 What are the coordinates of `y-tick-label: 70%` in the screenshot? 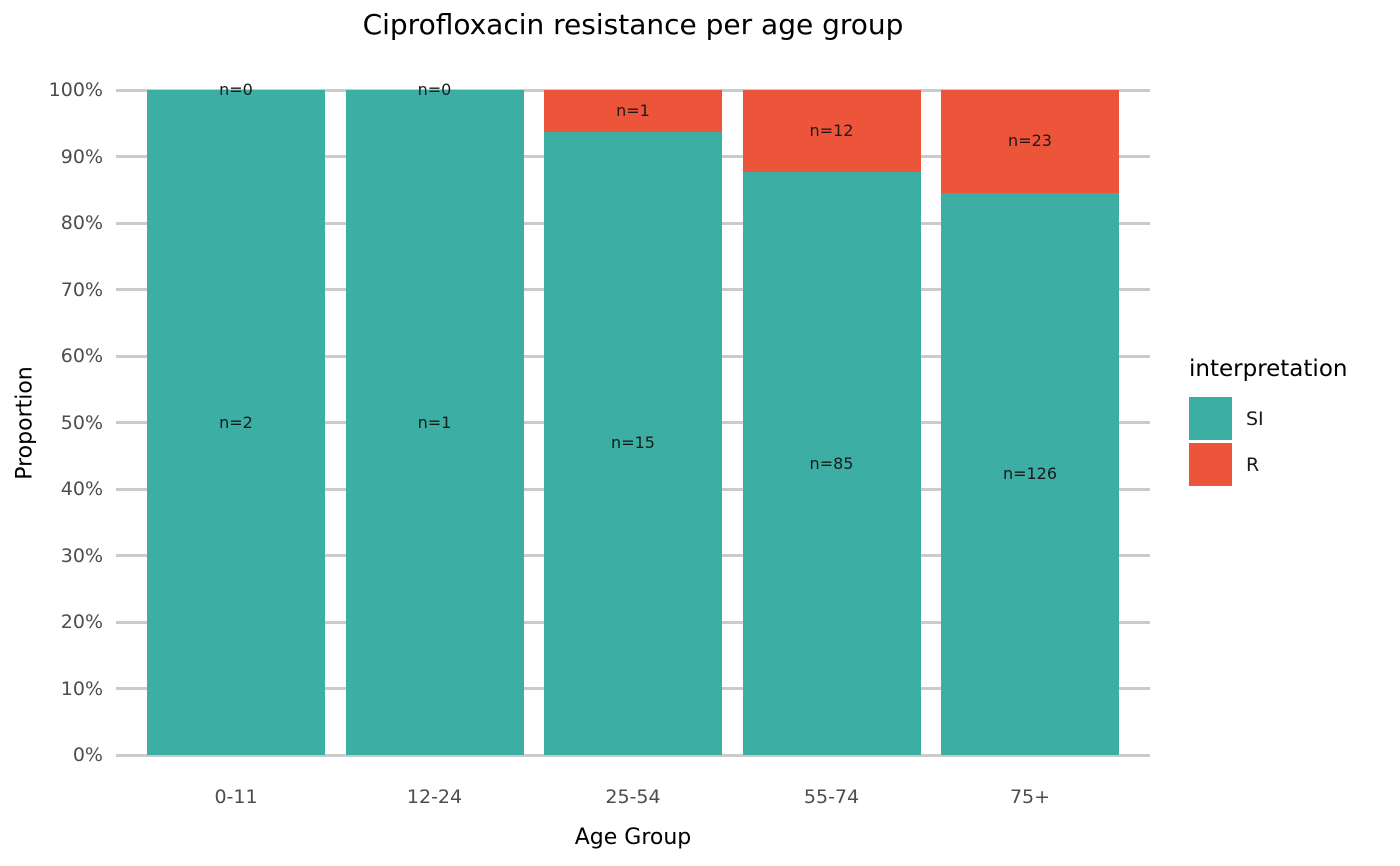 It's located at (81, 289).